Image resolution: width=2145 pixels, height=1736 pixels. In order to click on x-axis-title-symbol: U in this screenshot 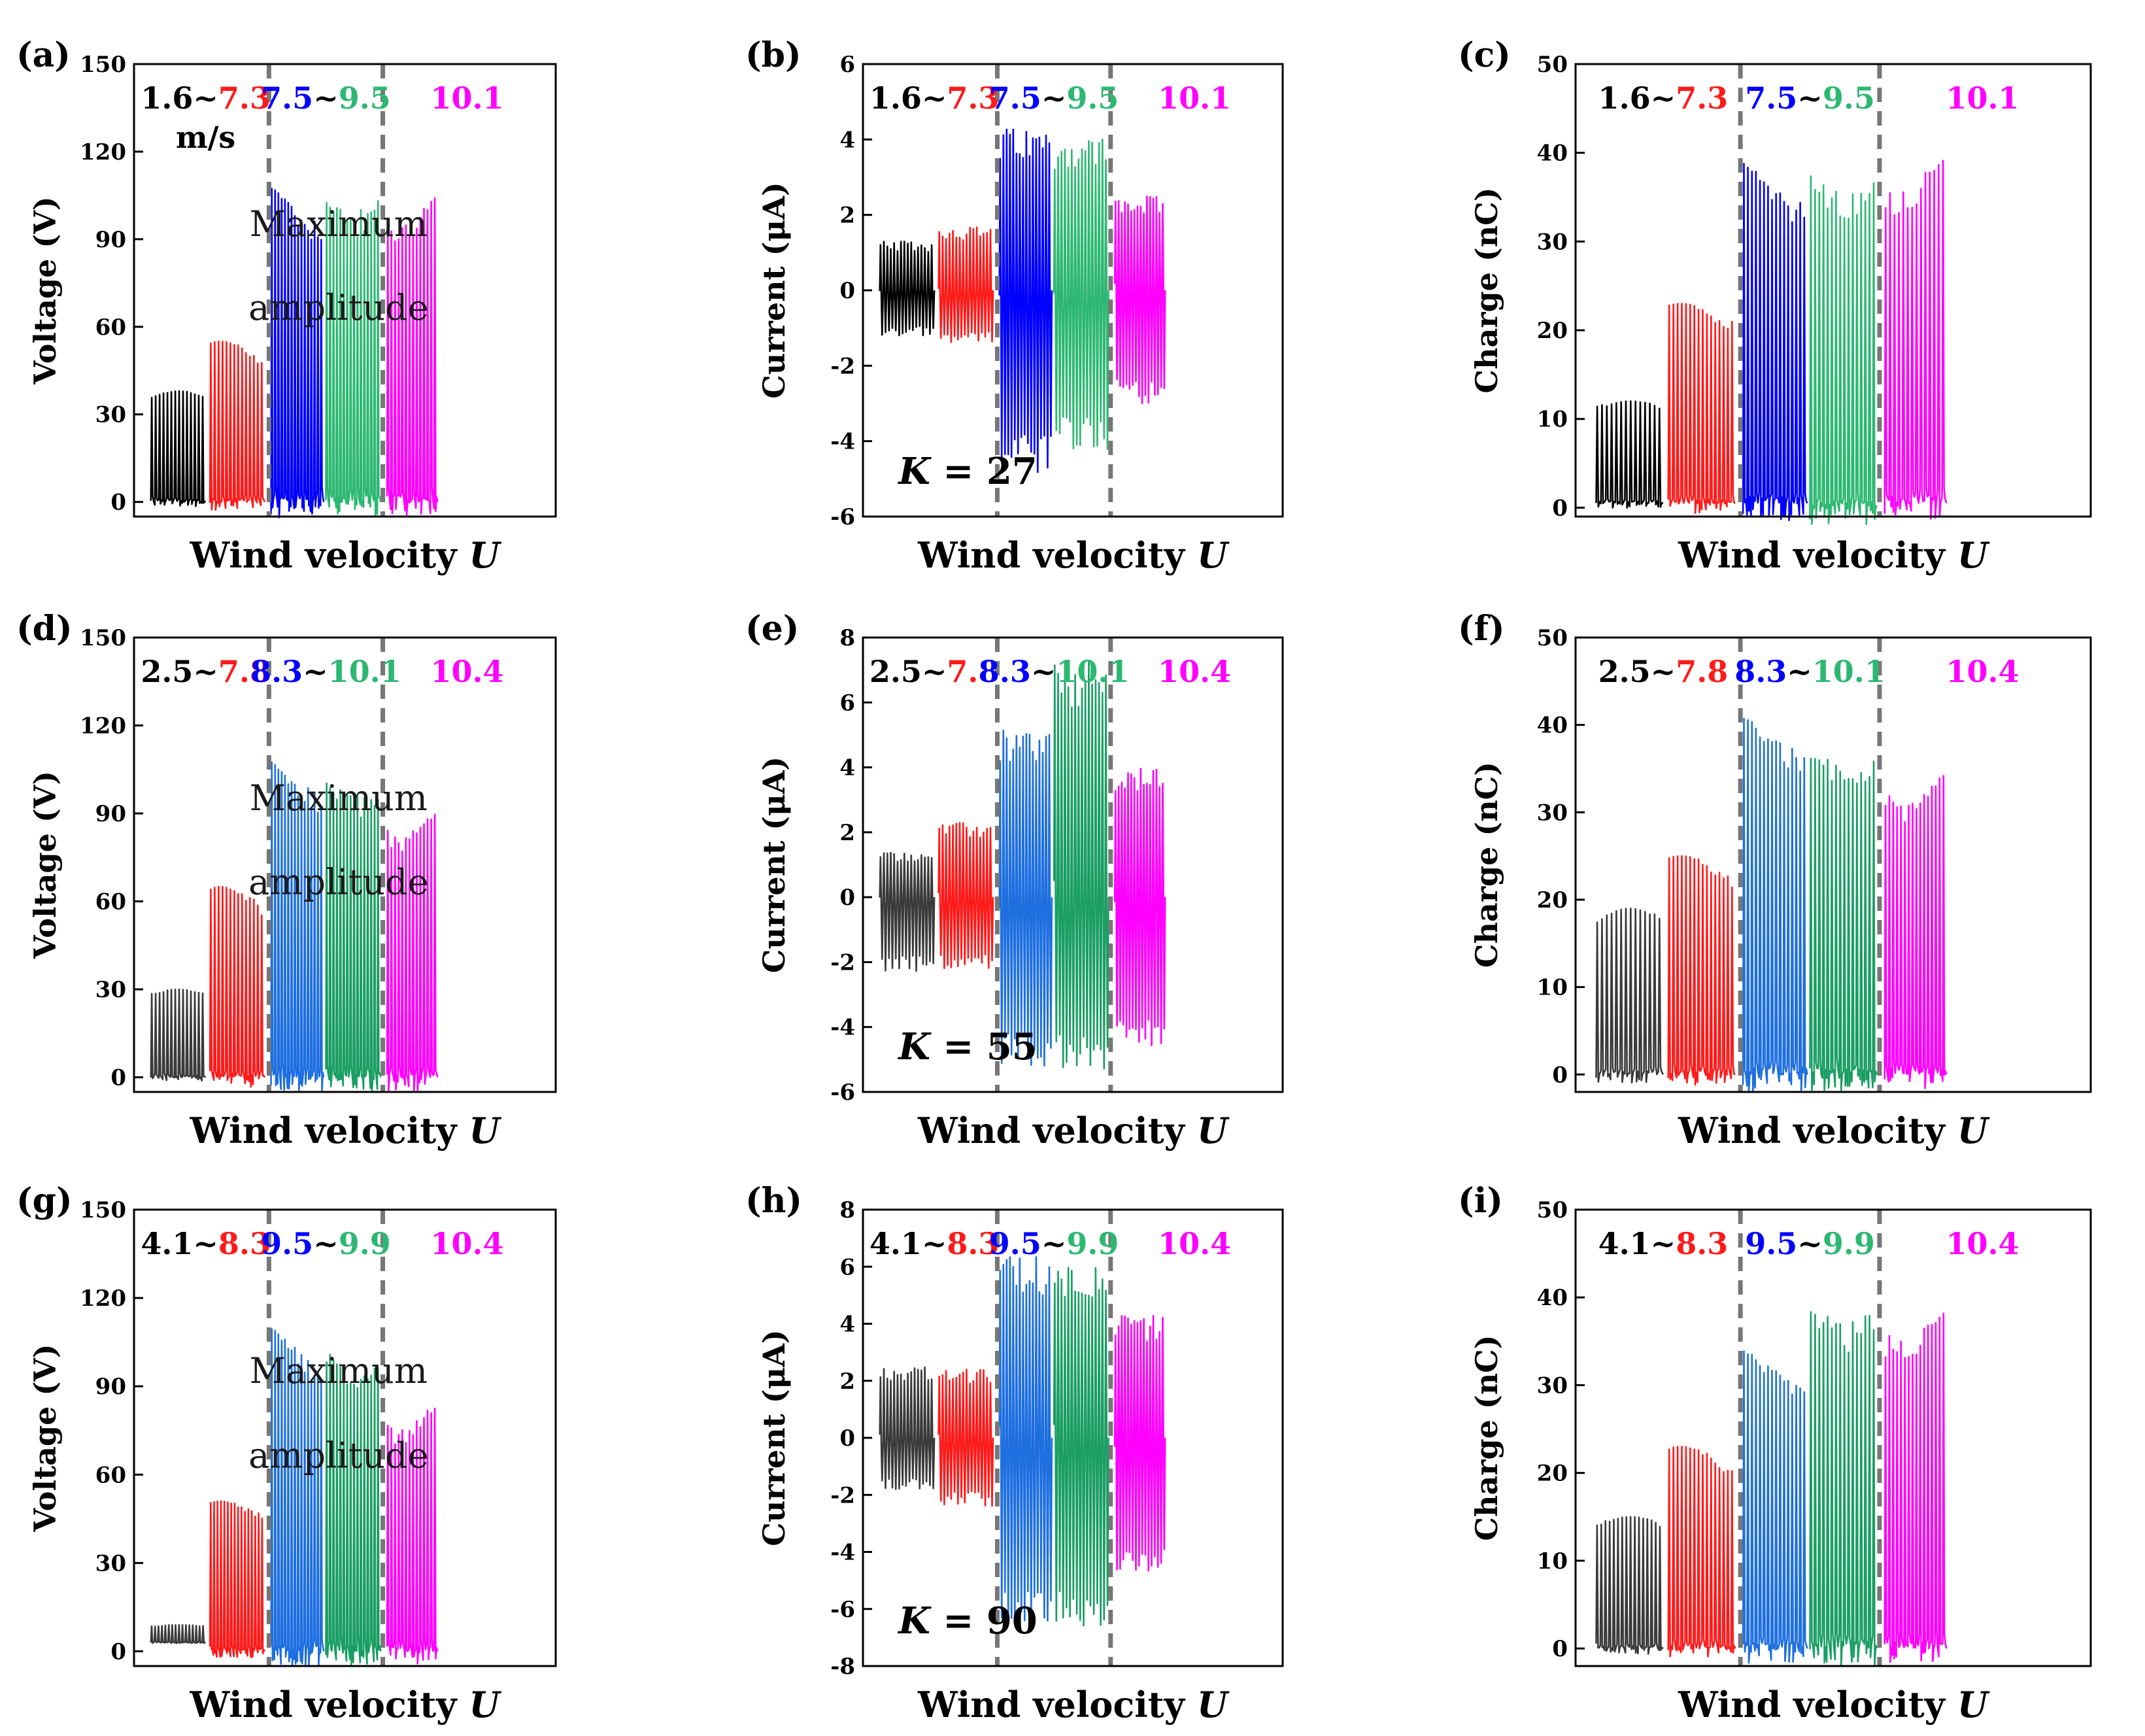, I will do `click(485, 555)`.